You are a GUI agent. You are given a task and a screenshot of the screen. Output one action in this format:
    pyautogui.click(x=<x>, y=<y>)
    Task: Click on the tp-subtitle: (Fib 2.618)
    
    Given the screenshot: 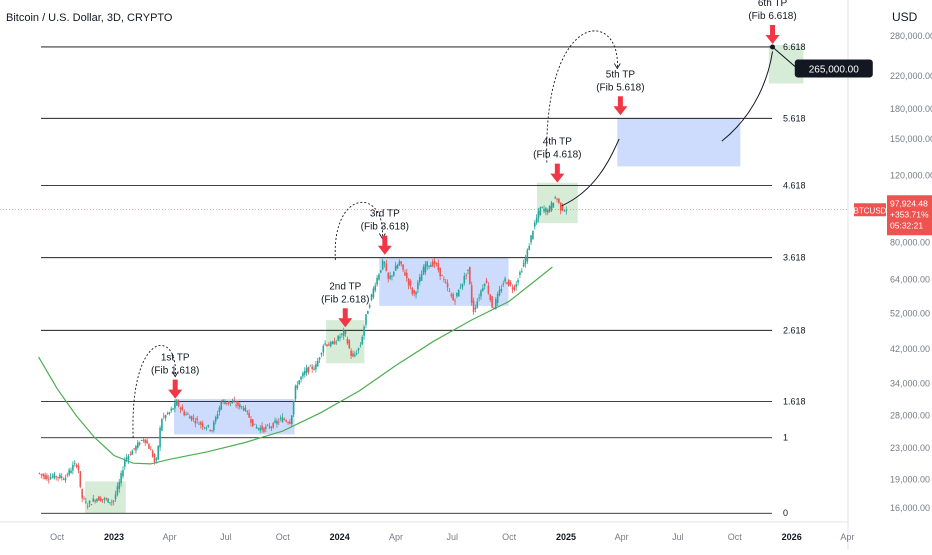 What is the action you would take?
    pyautogui.click(x=345, y=299)
    